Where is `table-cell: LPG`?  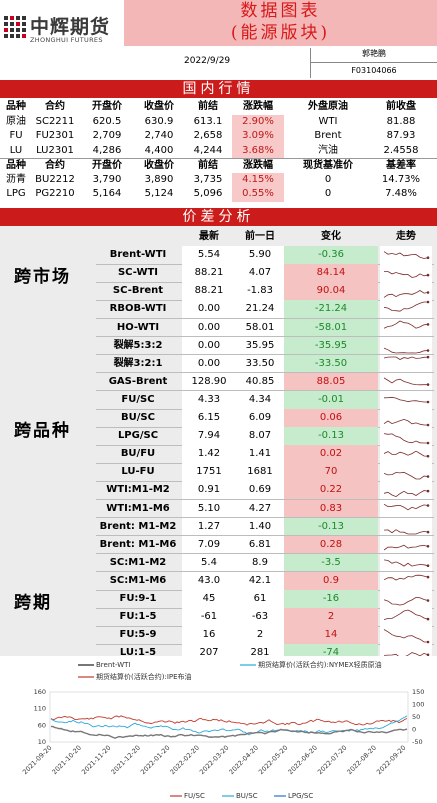
table-cell: LPG is located at coordinates (16, 193).